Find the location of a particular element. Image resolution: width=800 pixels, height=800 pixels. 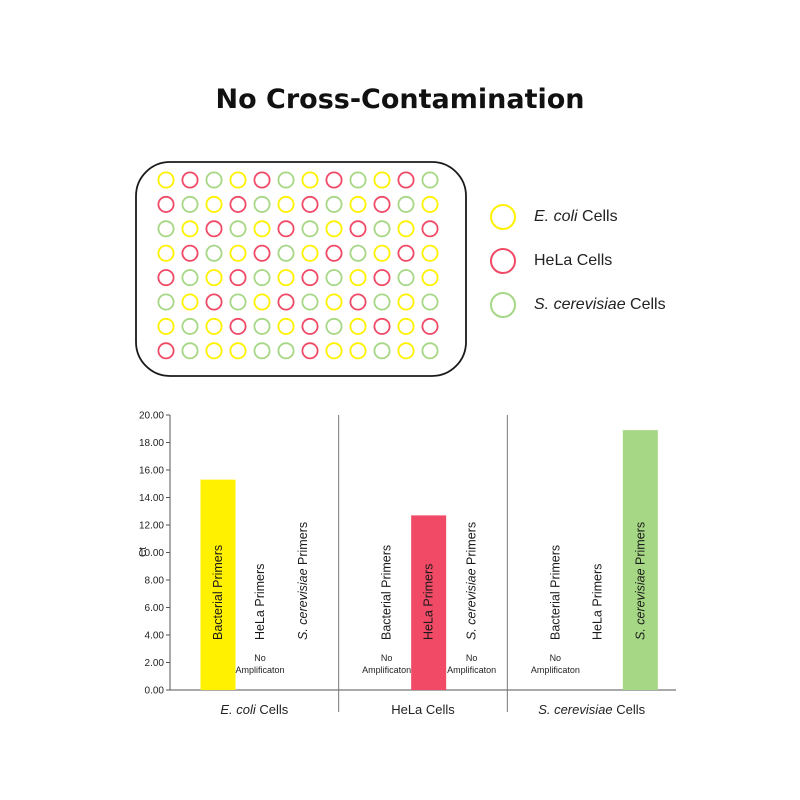

y-tick-label: 6.00 is located at coordinates (155, 608).